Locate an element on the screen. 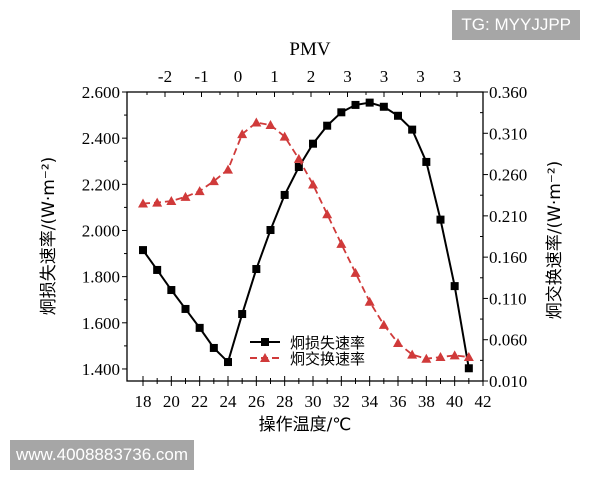 This screenshot has height=480, width=600. svg-text: 1 is located at coordinates (274, 76).